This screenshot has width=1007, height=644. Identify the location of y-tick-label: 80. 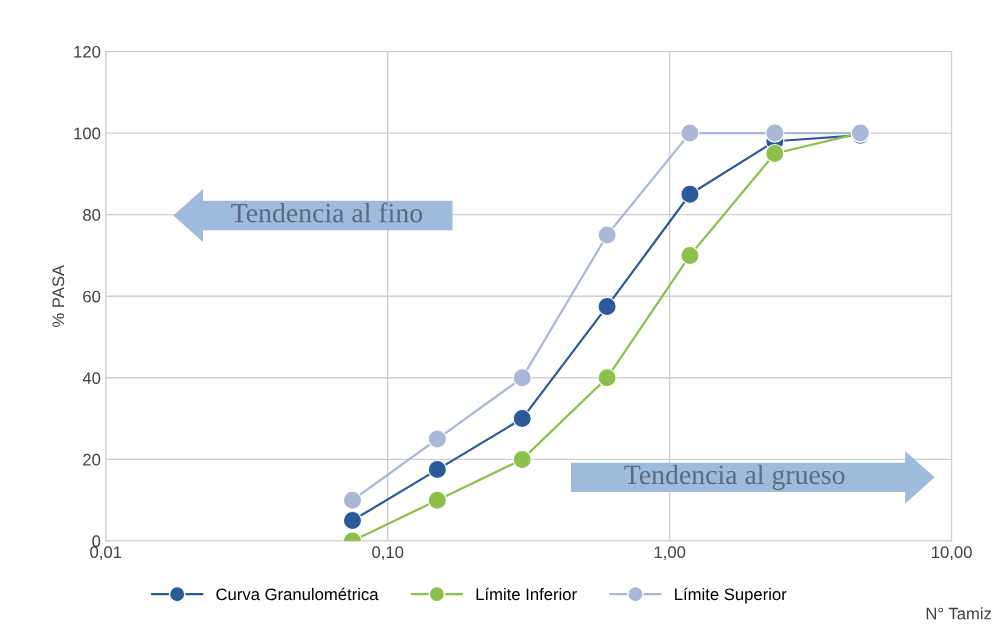
(92, 215).